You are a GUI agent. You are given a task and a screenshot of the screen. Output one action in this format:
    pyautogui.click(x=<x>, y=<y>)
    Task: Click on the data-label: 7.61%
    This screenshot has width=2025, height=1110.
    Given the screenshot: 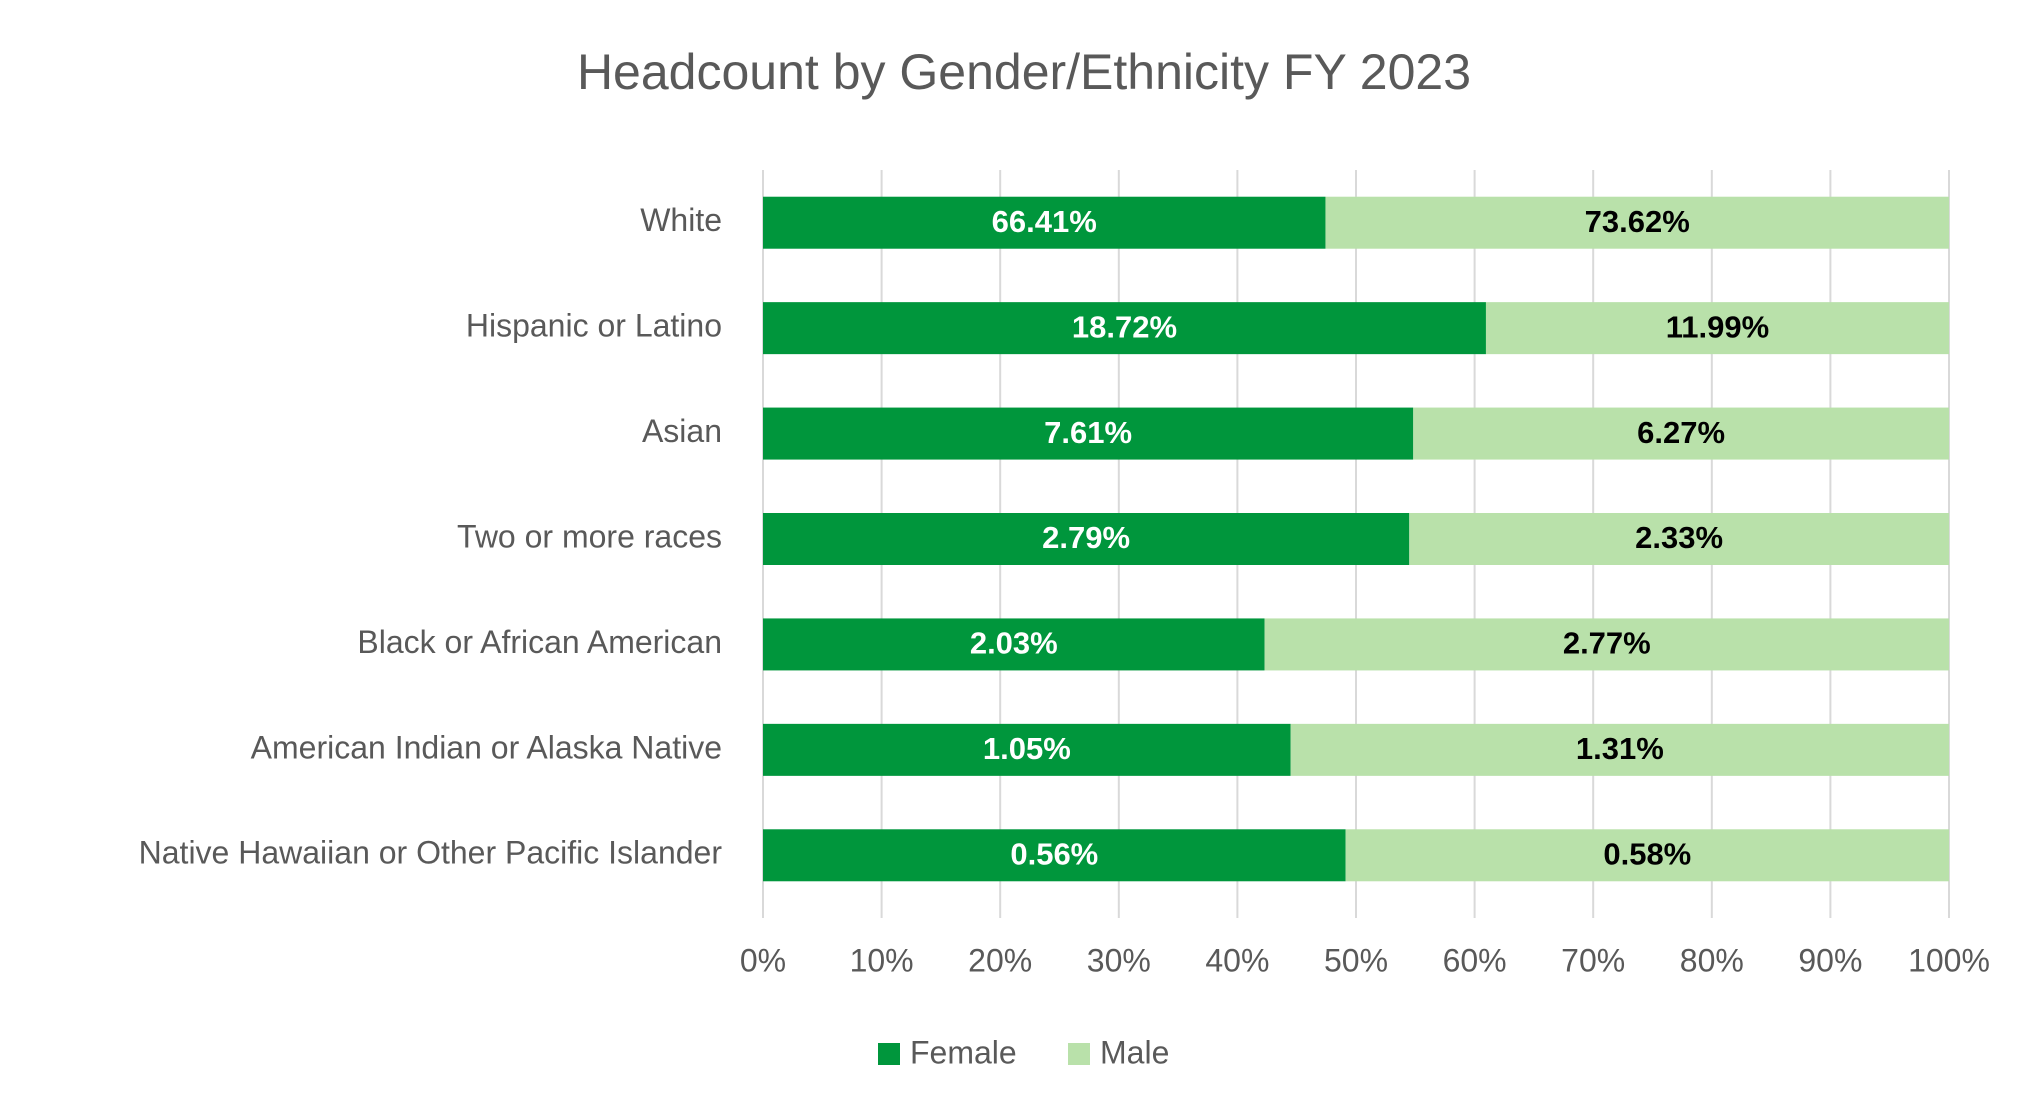 What is the action you would take?
    pyautogui.click(x=1088, y=432)
    